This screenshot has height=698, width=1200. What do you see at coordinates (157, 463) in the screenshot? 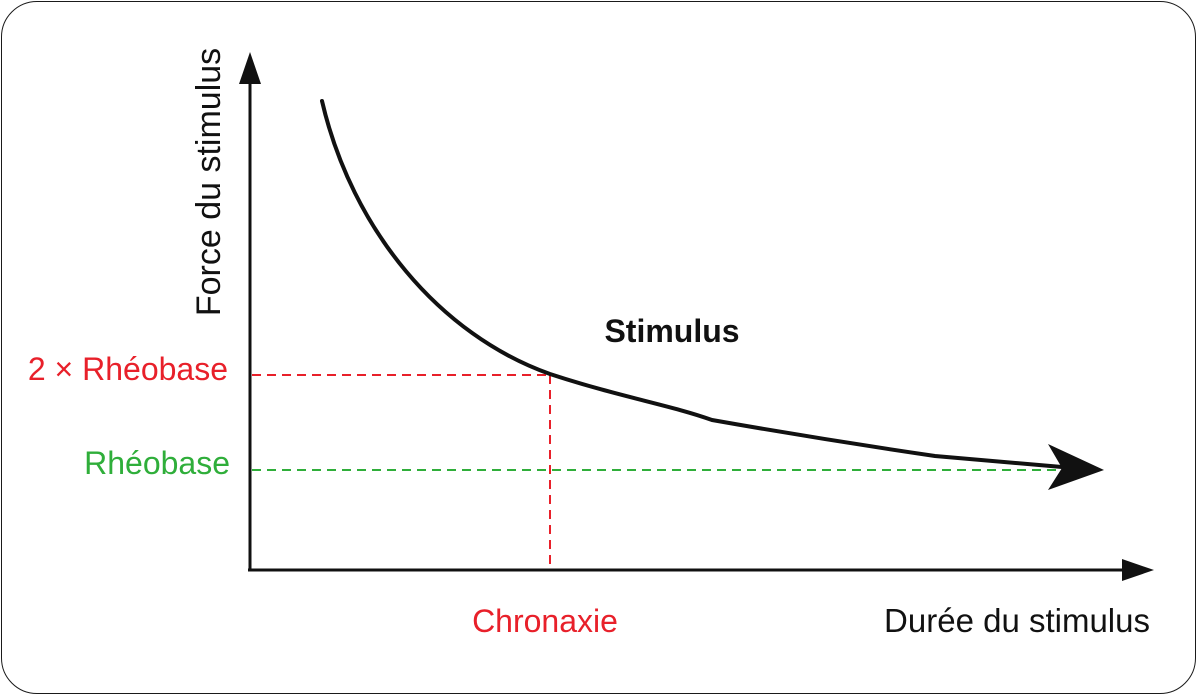
I see `rheobase-label: Rhéobase` at bounding box center [157, 463].